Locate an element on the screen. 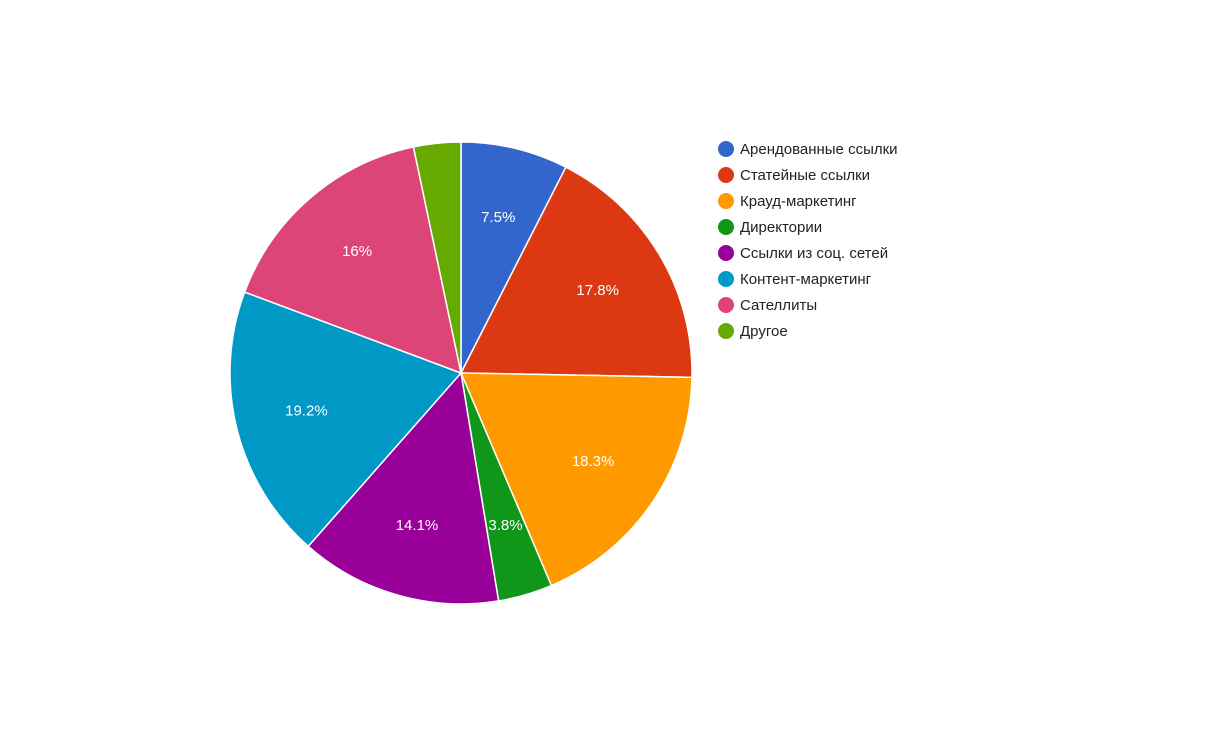 The width and height of the screenshot is (1209, 751). slice-label-6: 19.2% is located at coordinates (306, 411).